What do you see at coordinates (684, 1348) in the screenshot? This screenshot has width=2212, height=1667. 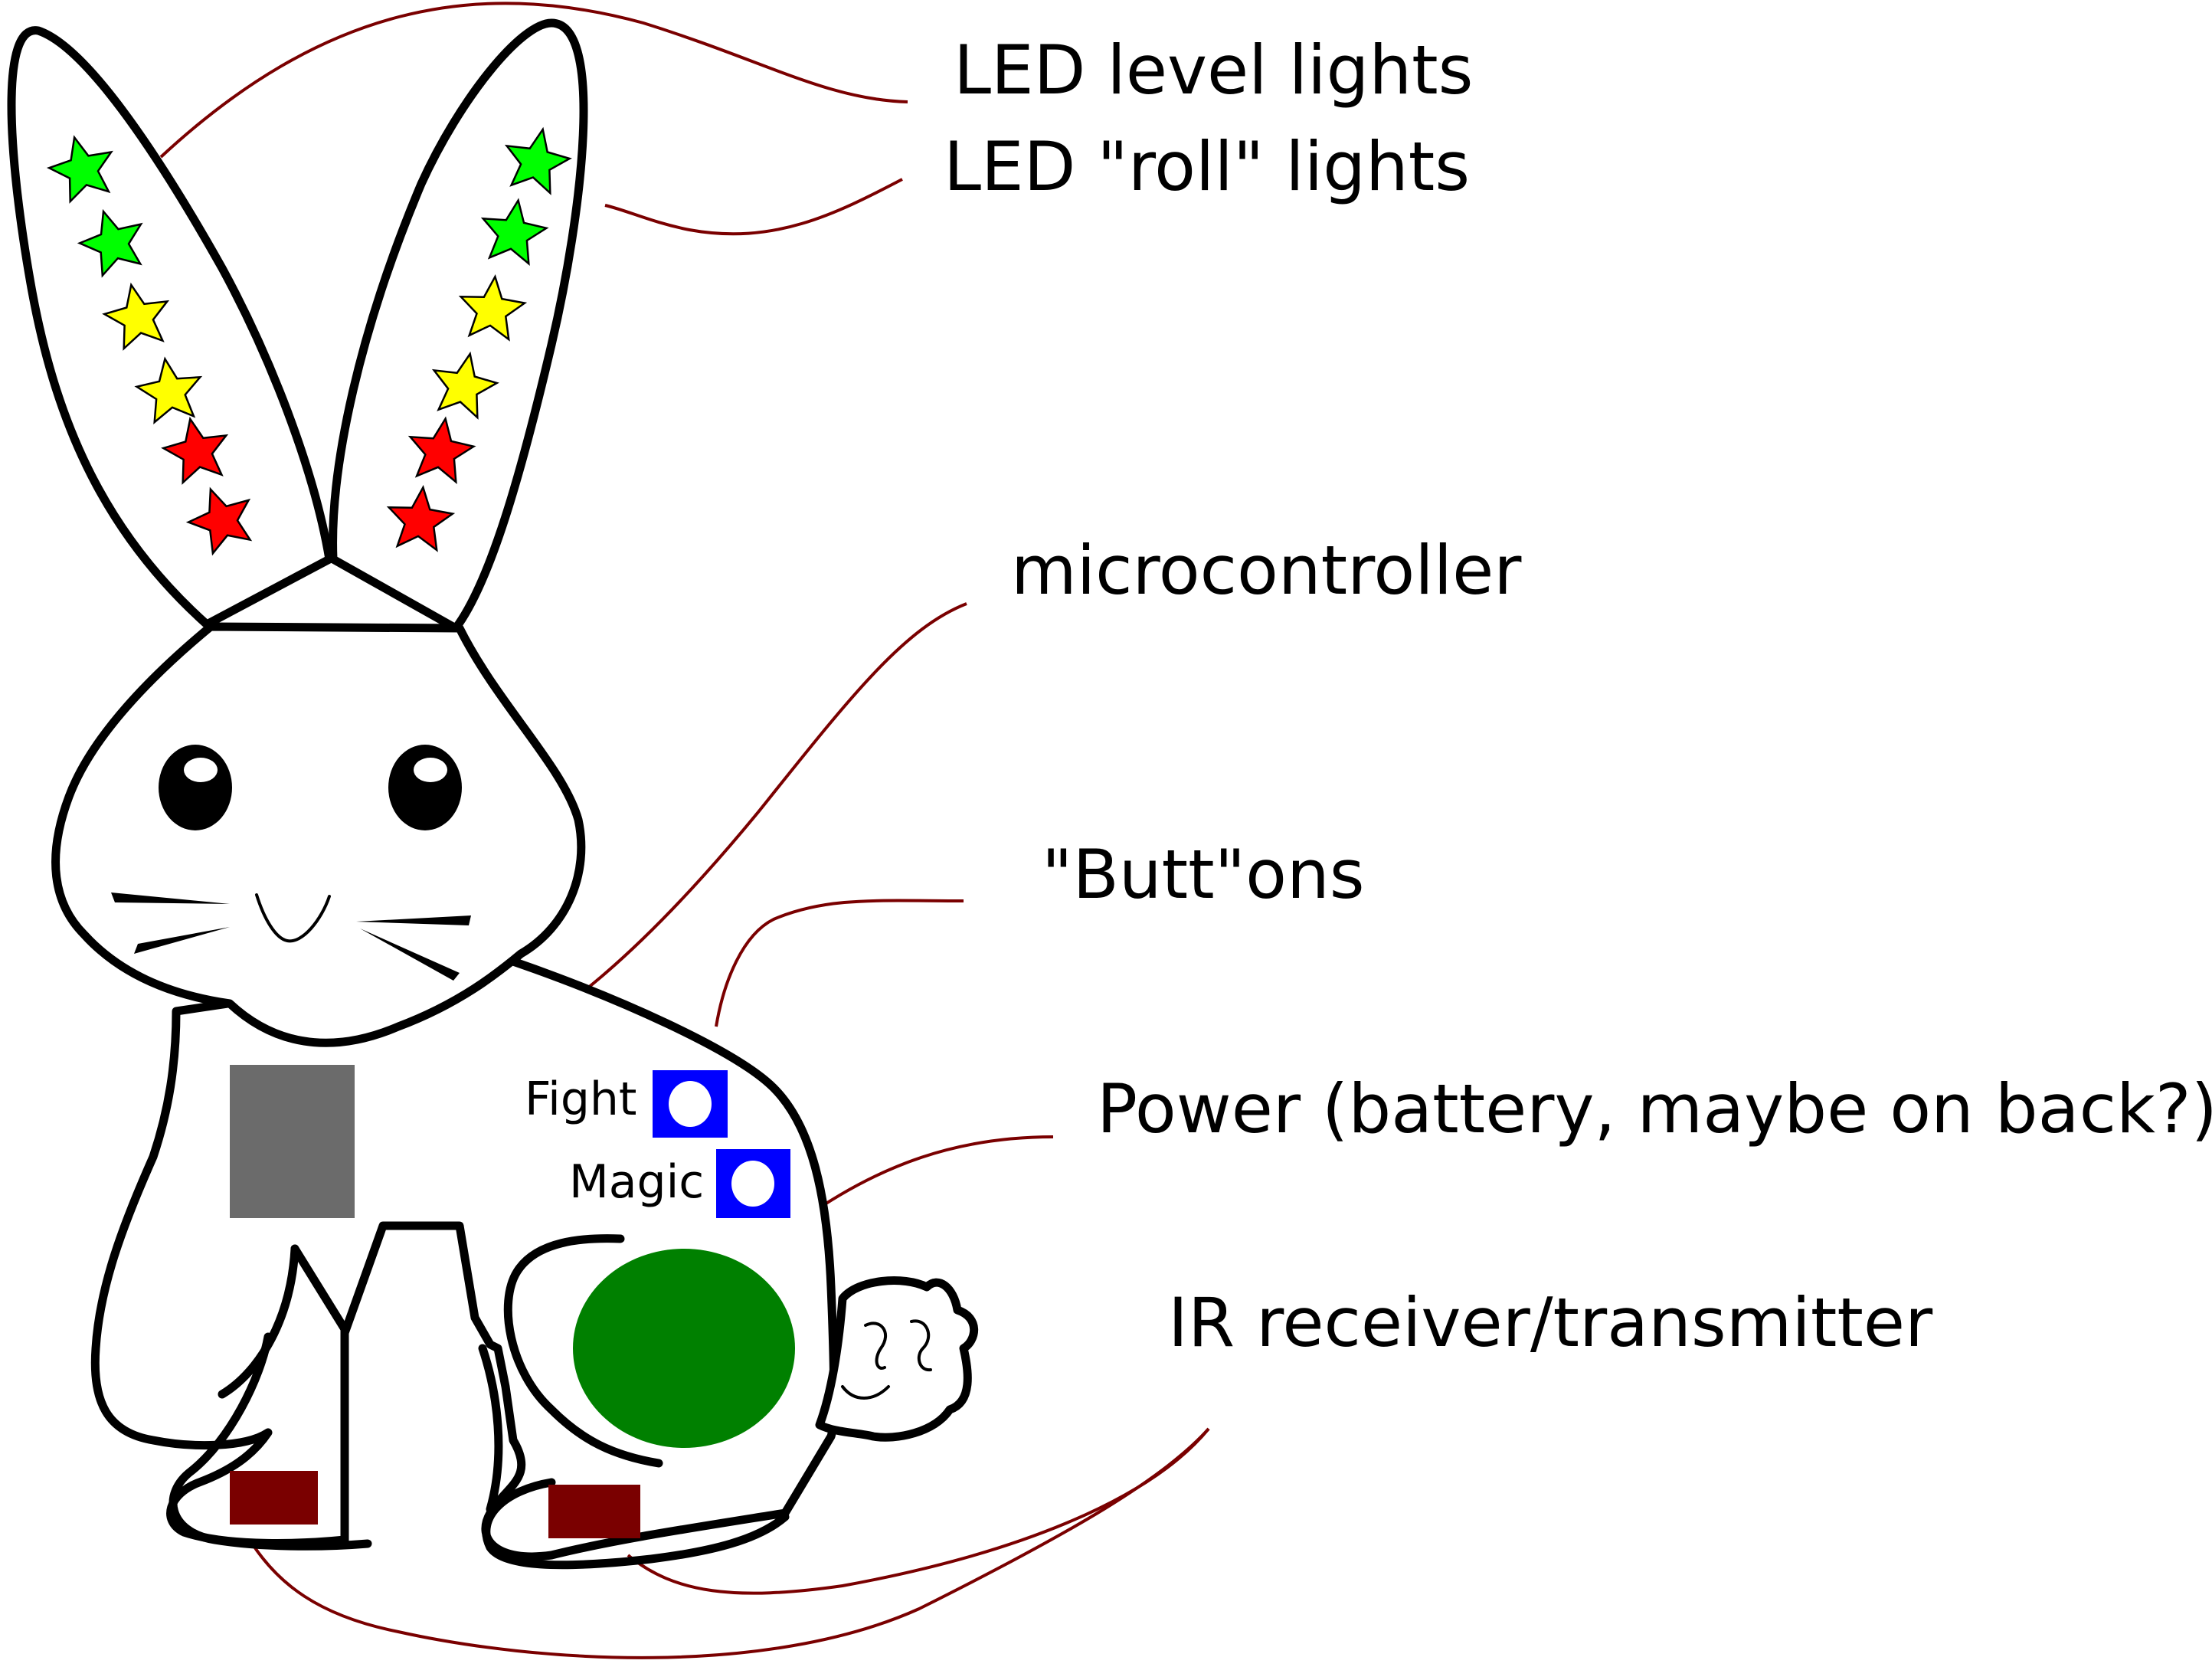 I see `power-battery-disc` at bounding box center [684, 1348].